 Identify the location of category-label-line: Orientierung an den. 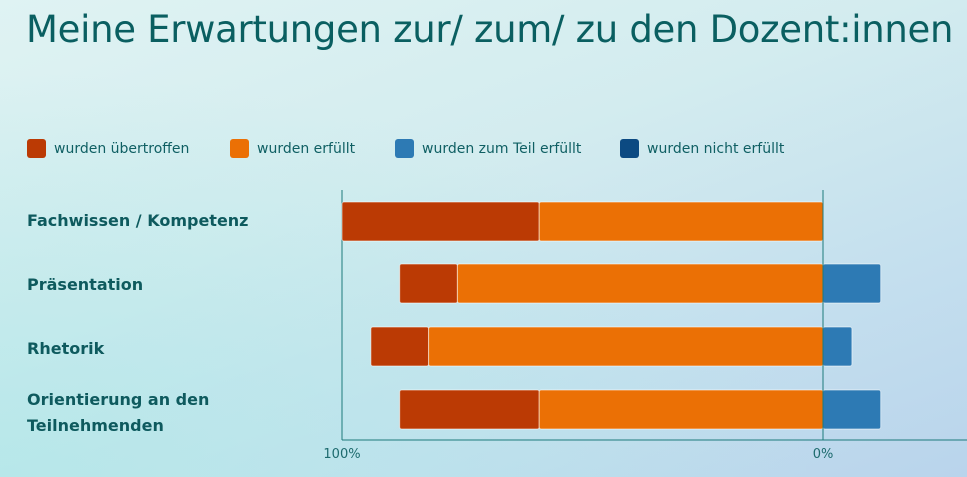
(118, 399).